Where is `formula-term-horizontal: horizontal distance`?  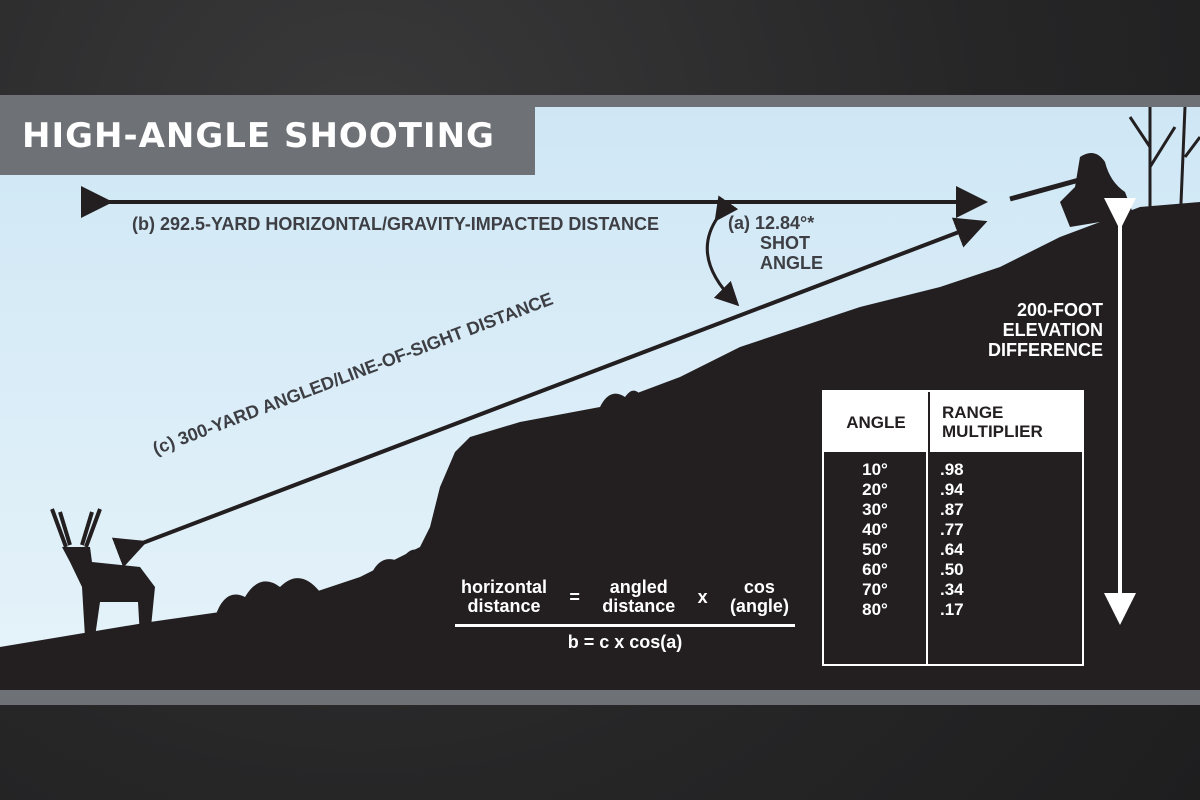
formula-term-horizontal: horizontal distance is located at coordinates (504, 596).